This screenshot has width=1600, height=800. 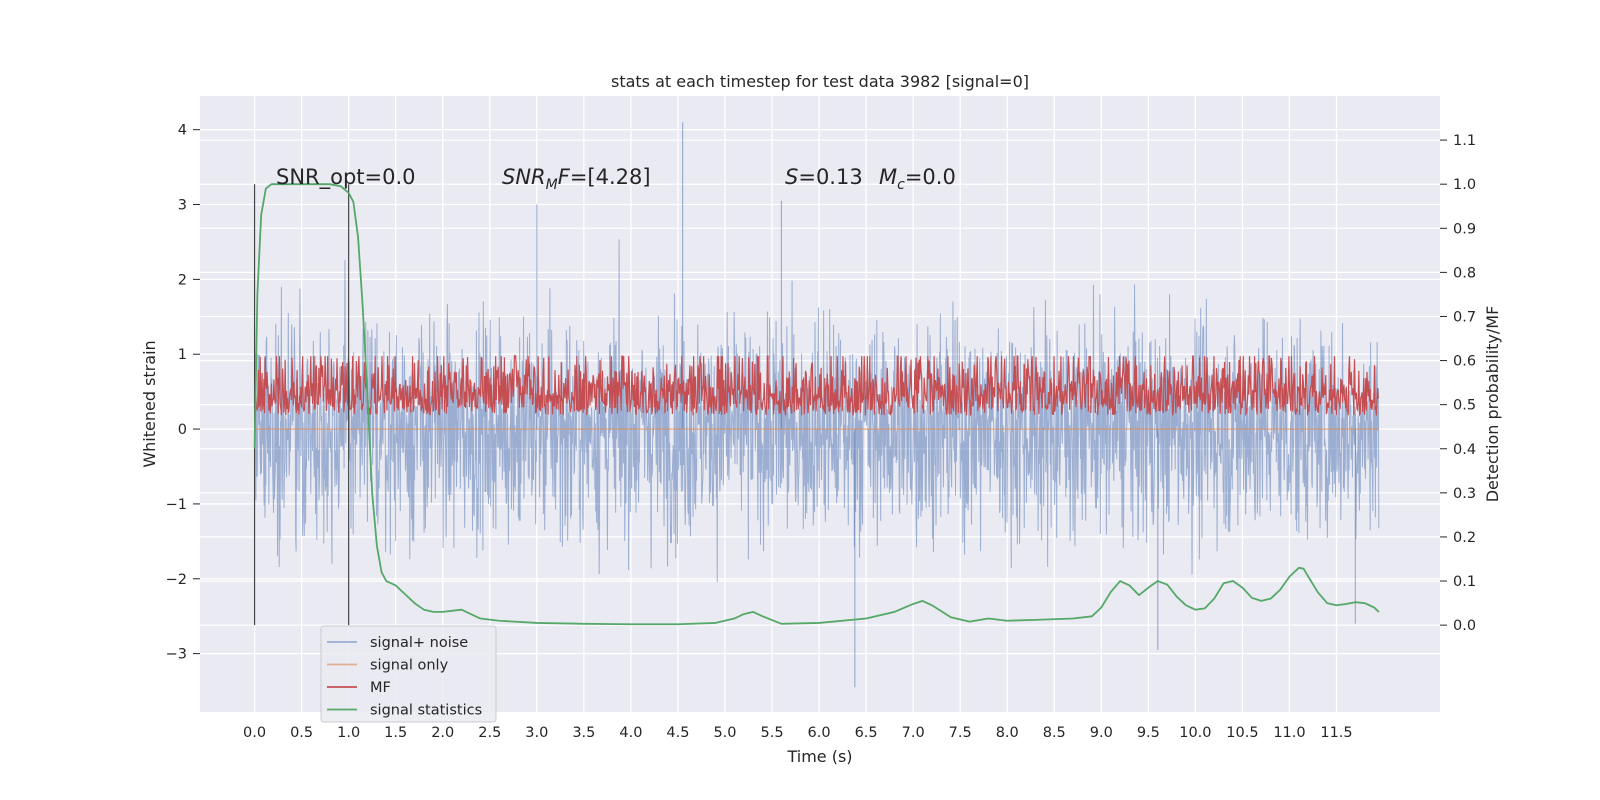 I want to click on x-tick-label: 2.5, so click(x=489, y=733).